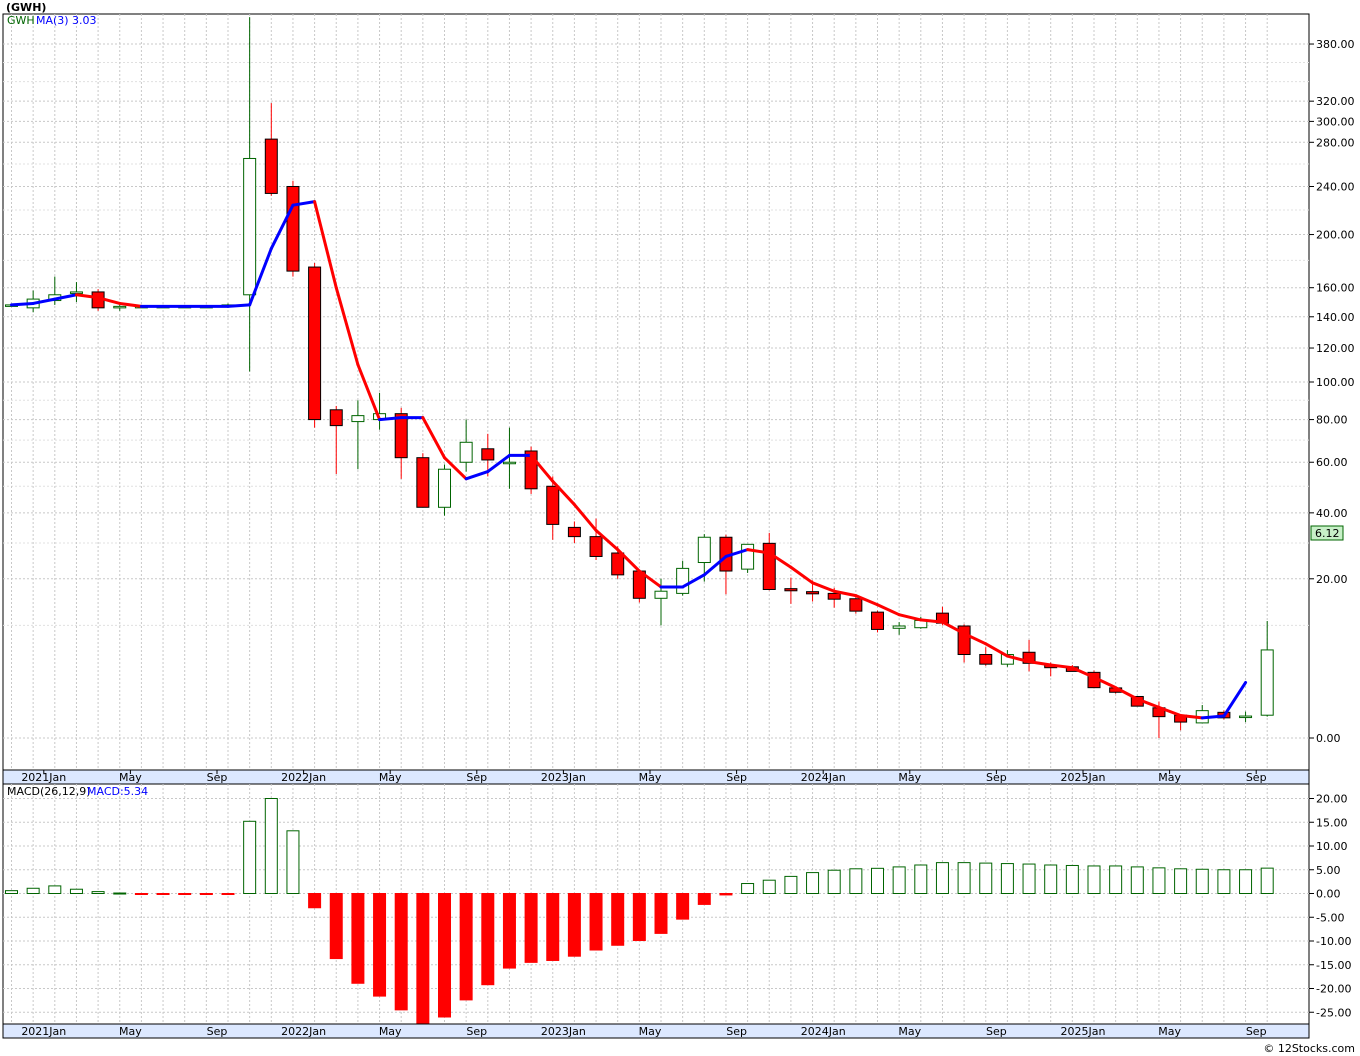 The width and height of the screenshot is (1360, 1056). What do you see at coordinates (1332, 579) in the screenshot?
I see `price-y-label: 20.00` at bounding box center [1332, 579].